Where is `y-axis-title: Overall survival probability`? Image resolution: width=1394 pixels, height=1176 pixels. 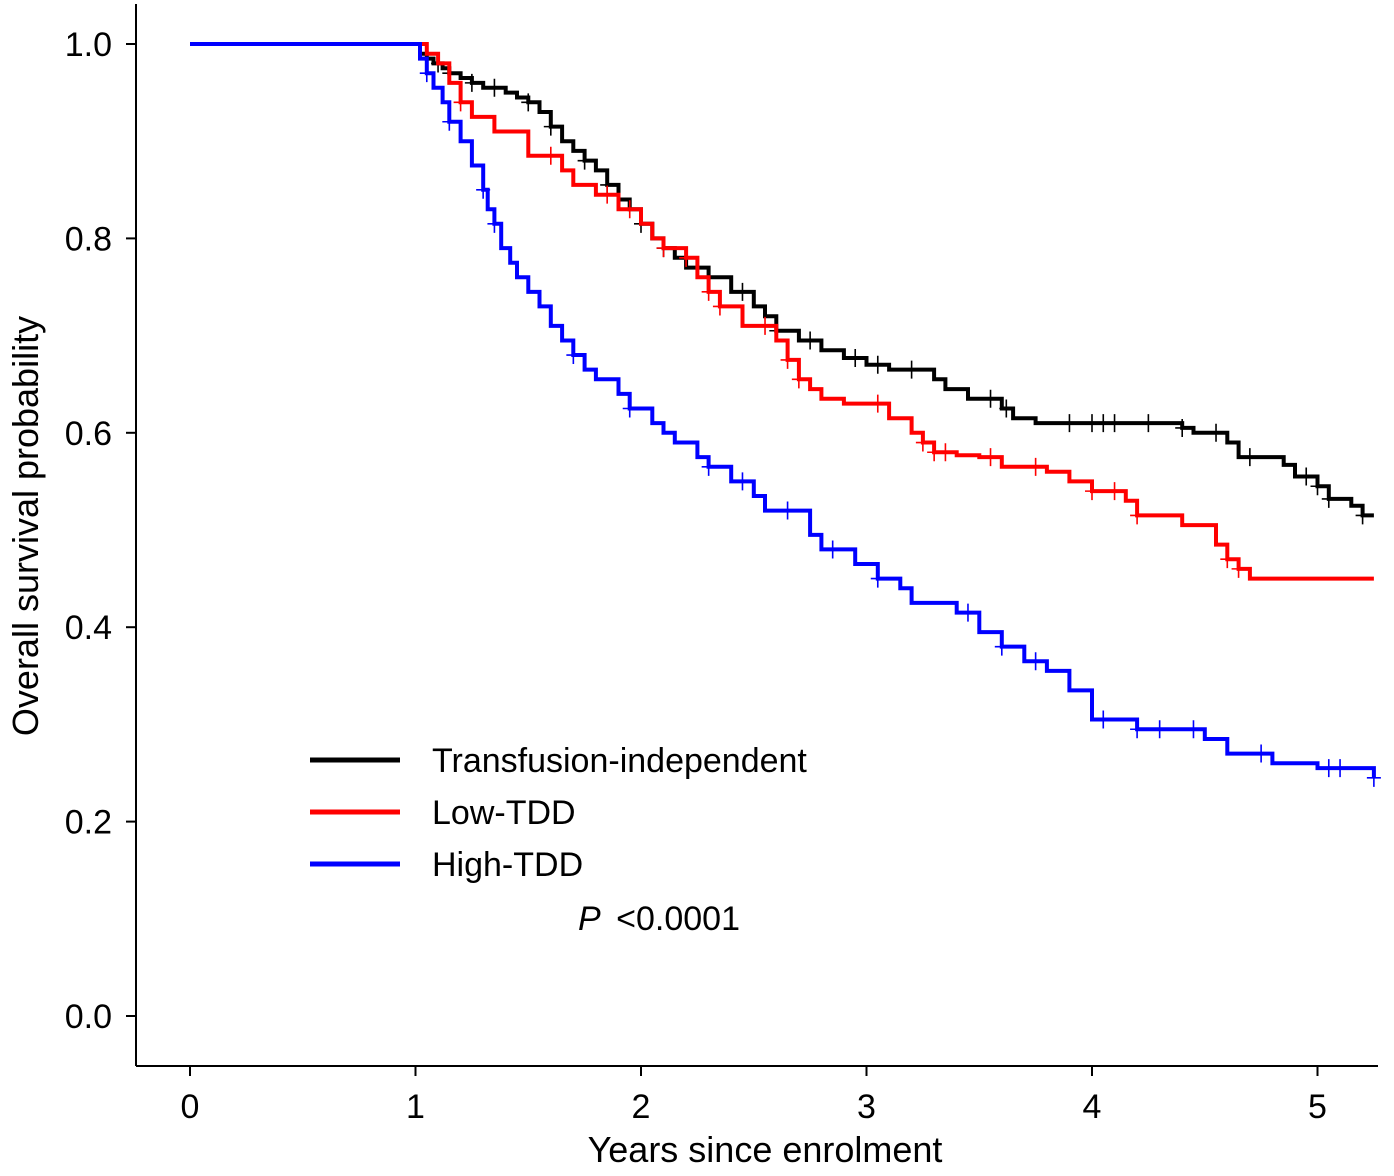
y-axis-title: Overall survival probability is located at coordinates (25, 526).